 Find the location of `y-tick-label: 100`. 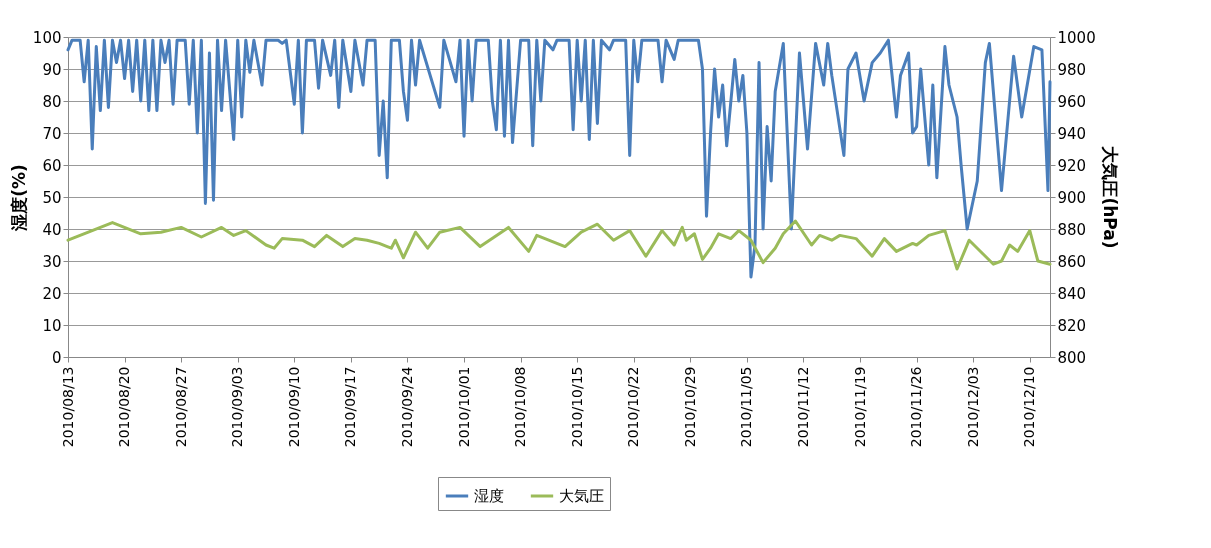

y-tick-label: 100 is located at coordinates (47, 37).